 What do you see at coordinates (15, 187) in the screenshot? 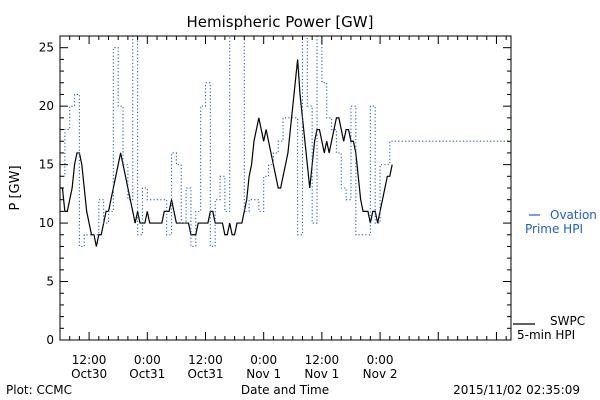
I see `y-axis-label: P [GW]` at bounding box center [15, 187].